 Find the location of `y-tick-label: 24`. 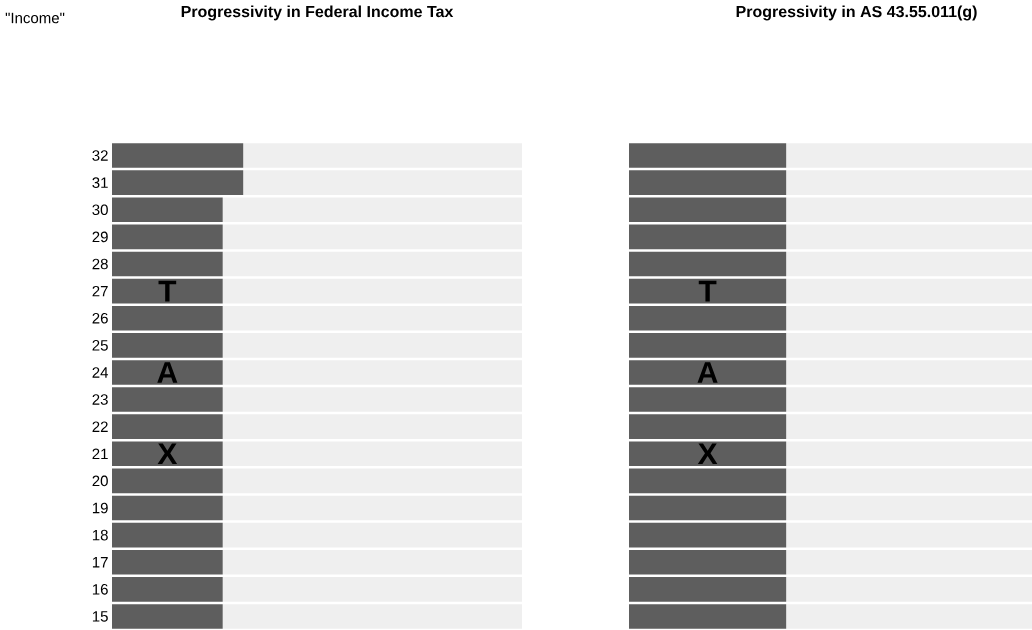

y-tick-label: 24 is located at coordinates (100, 372).